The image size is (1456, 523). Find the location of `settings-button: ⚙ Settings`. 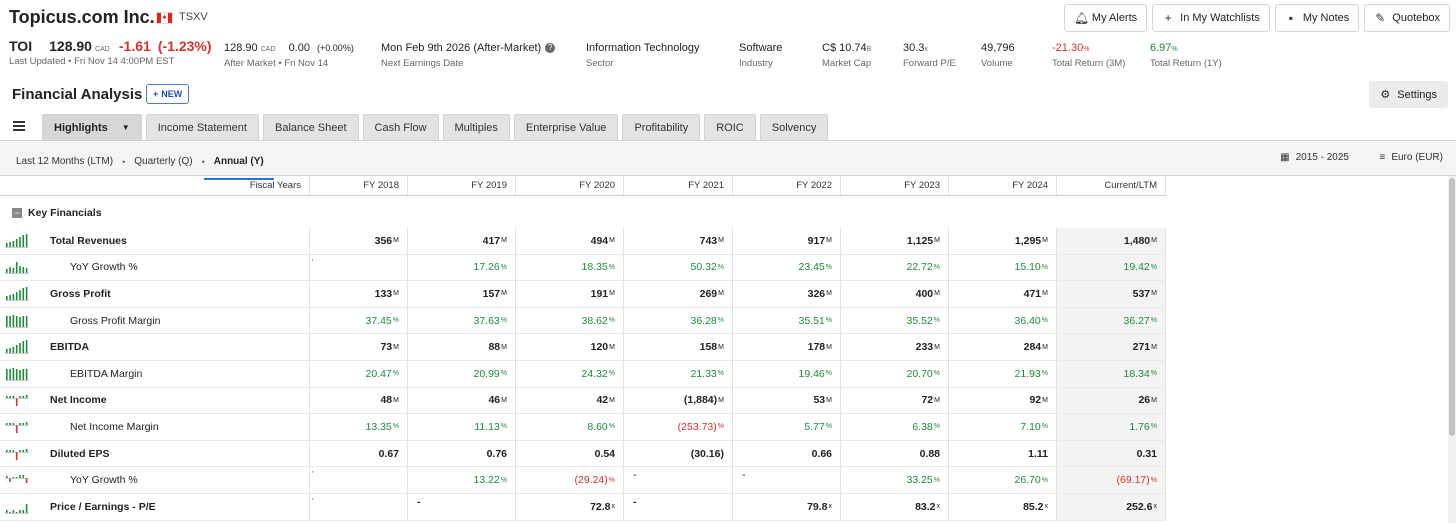

settings-button: ⚙ Settings is located at coordinates (1408, 94).